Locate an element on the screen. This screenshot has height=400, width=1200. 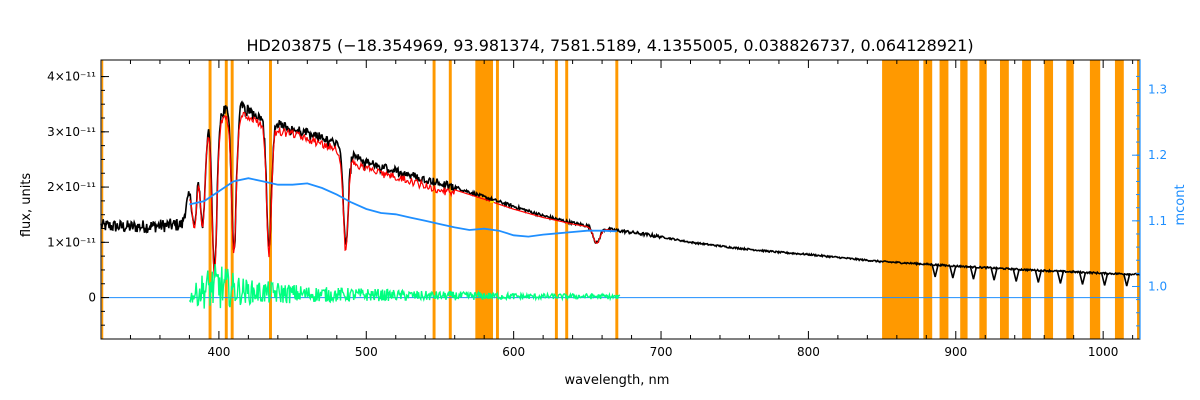
model-spectrum is located at coordinates (402, 194).